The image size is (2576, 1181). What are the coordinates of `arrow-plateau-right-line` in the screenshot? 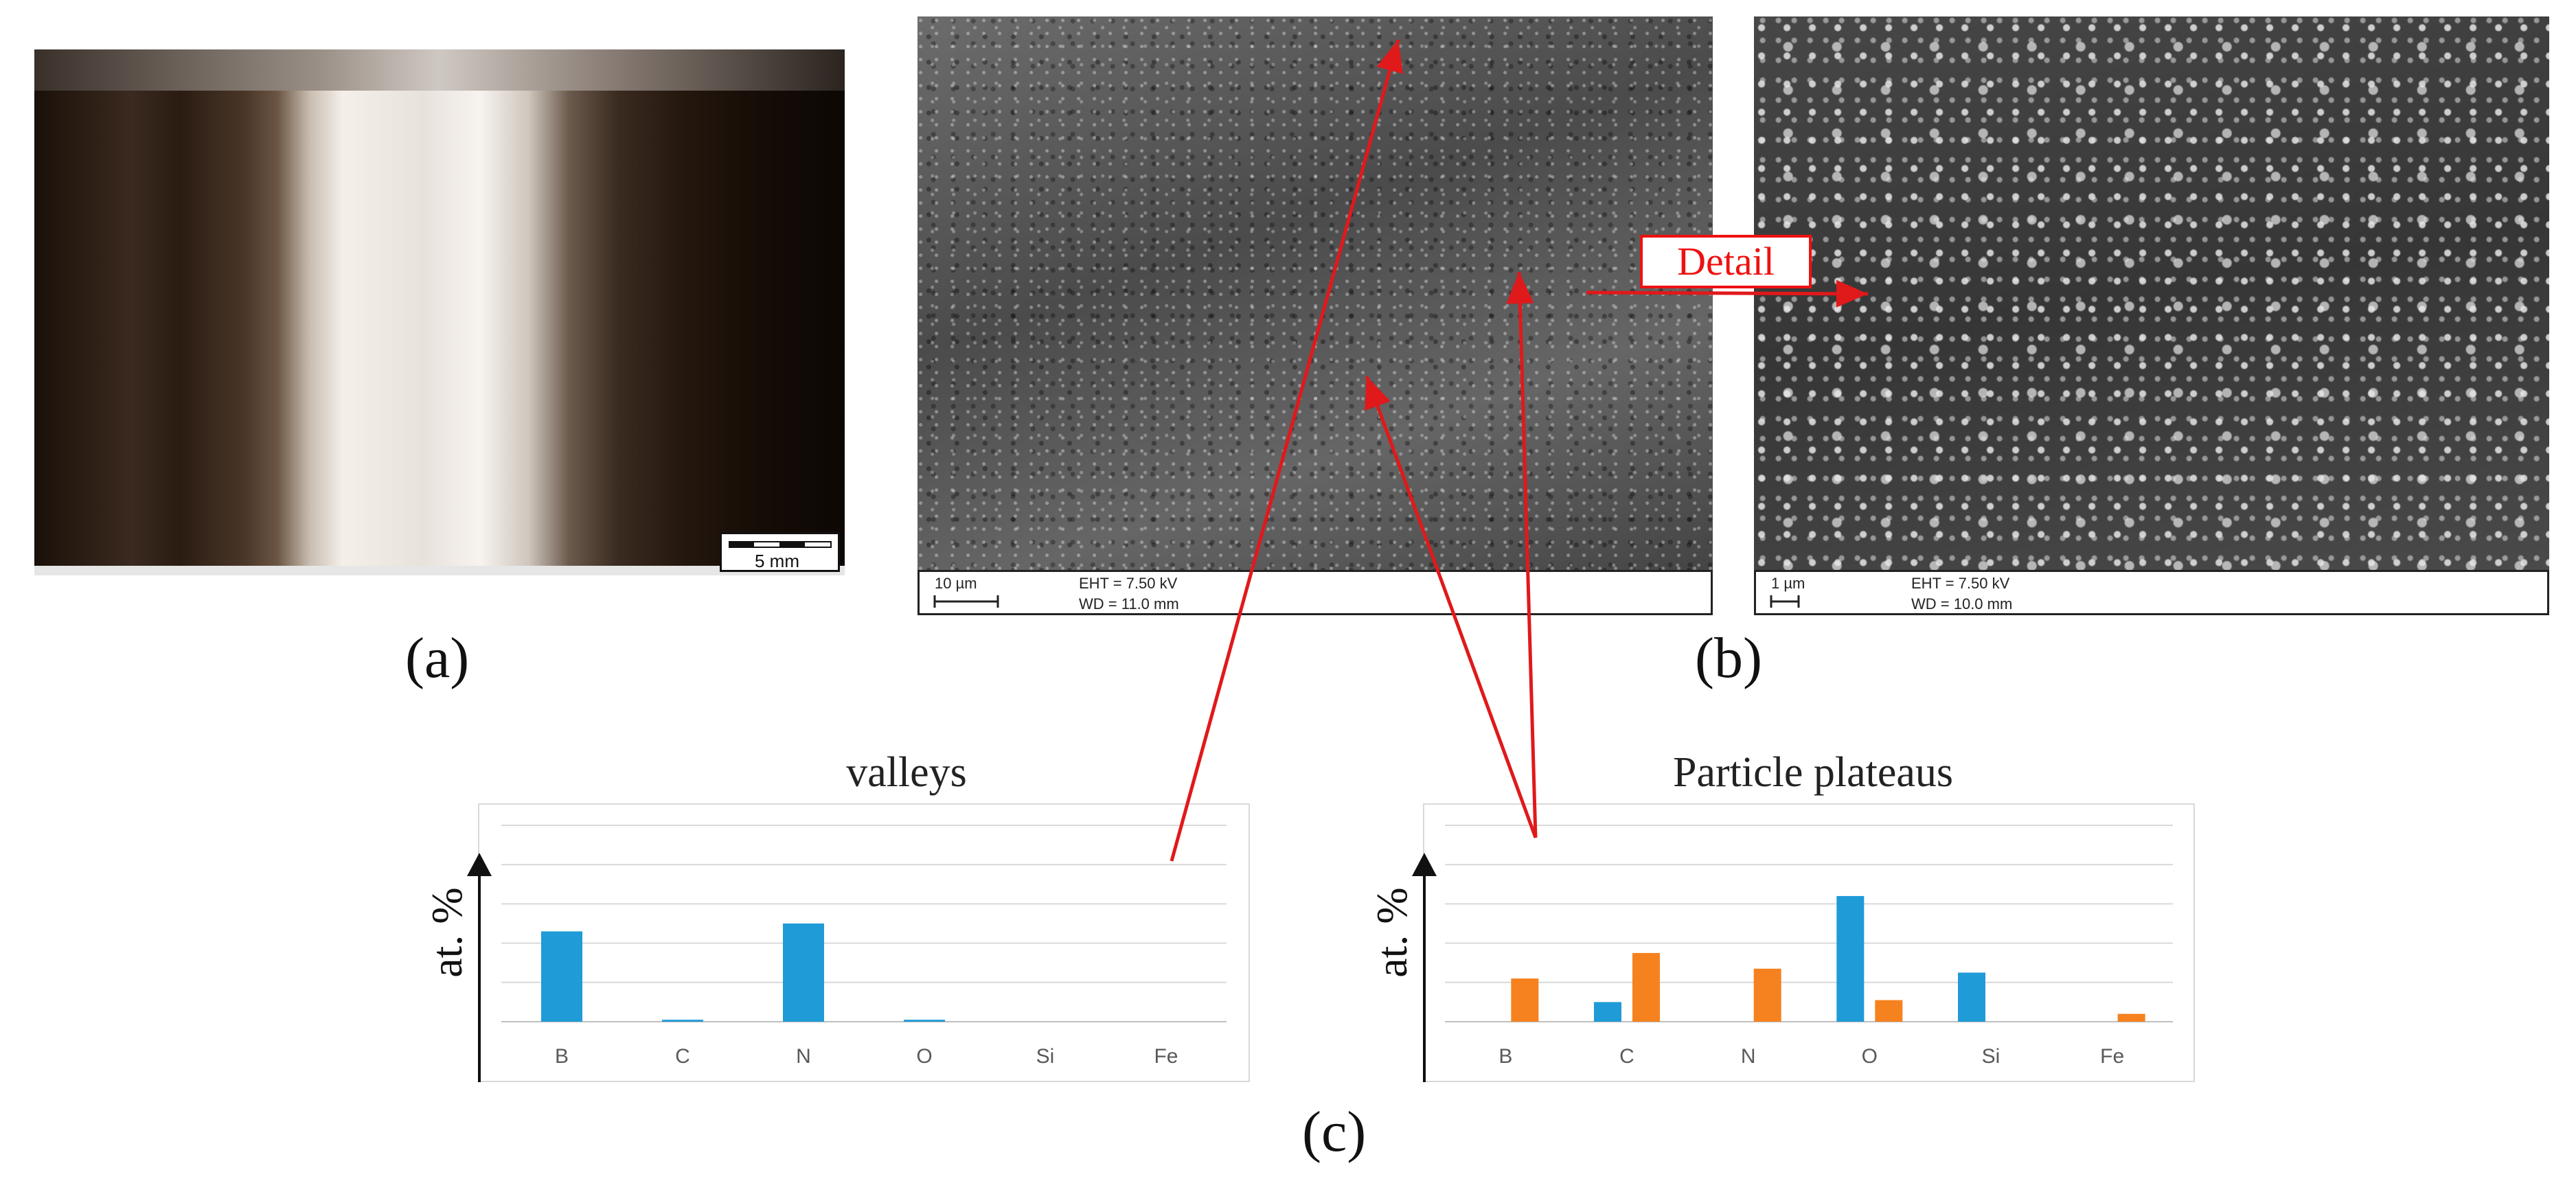 It's located at (1527, 554).